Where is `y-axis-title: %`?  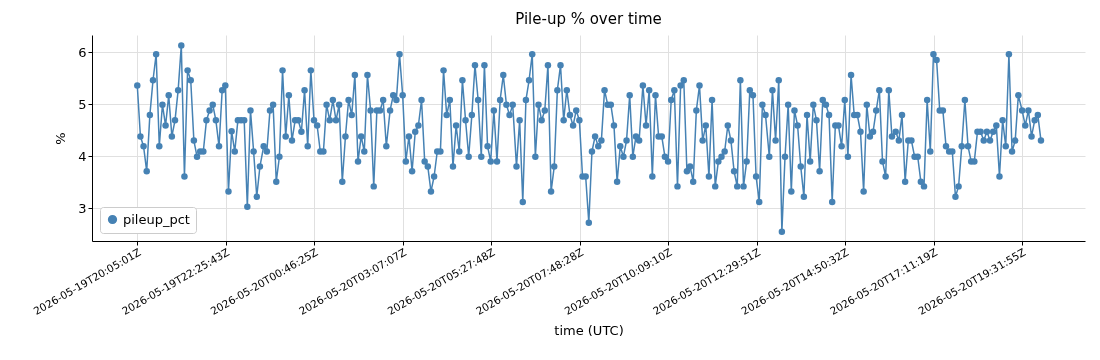
y-axis-title: % is located at coordinates (61, 138).